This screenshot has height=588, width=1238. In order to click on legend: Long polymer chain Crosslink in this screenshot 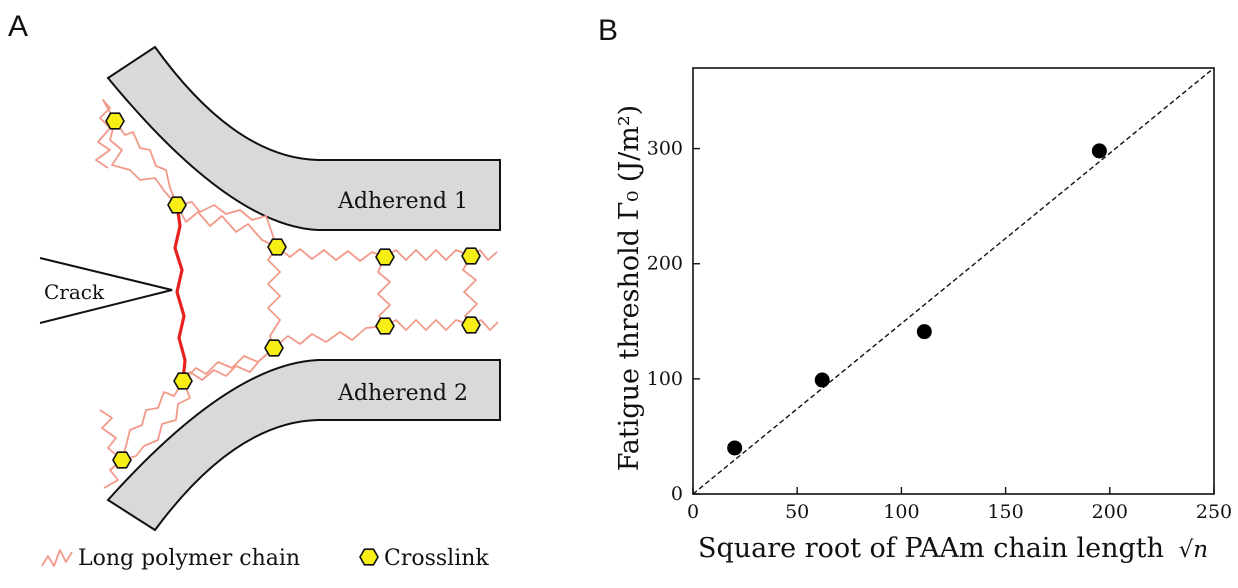, I will do `click(265, 558)`.